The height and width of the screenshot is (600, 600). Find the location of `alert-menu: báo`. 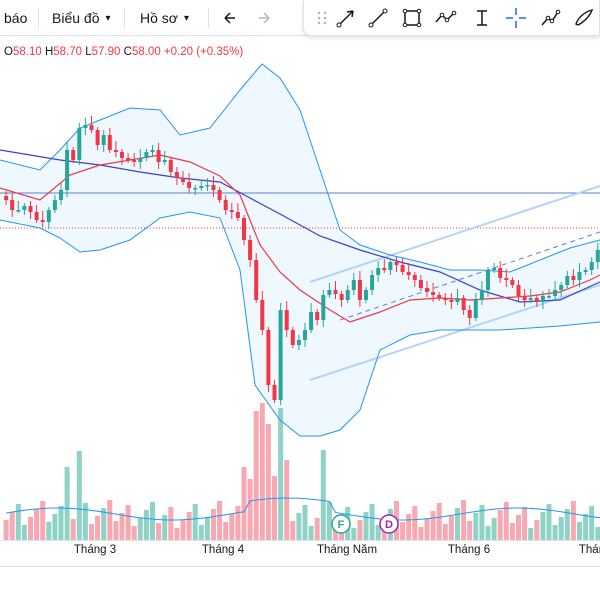

alert-menu: báo is located at coordinates (15, 18).